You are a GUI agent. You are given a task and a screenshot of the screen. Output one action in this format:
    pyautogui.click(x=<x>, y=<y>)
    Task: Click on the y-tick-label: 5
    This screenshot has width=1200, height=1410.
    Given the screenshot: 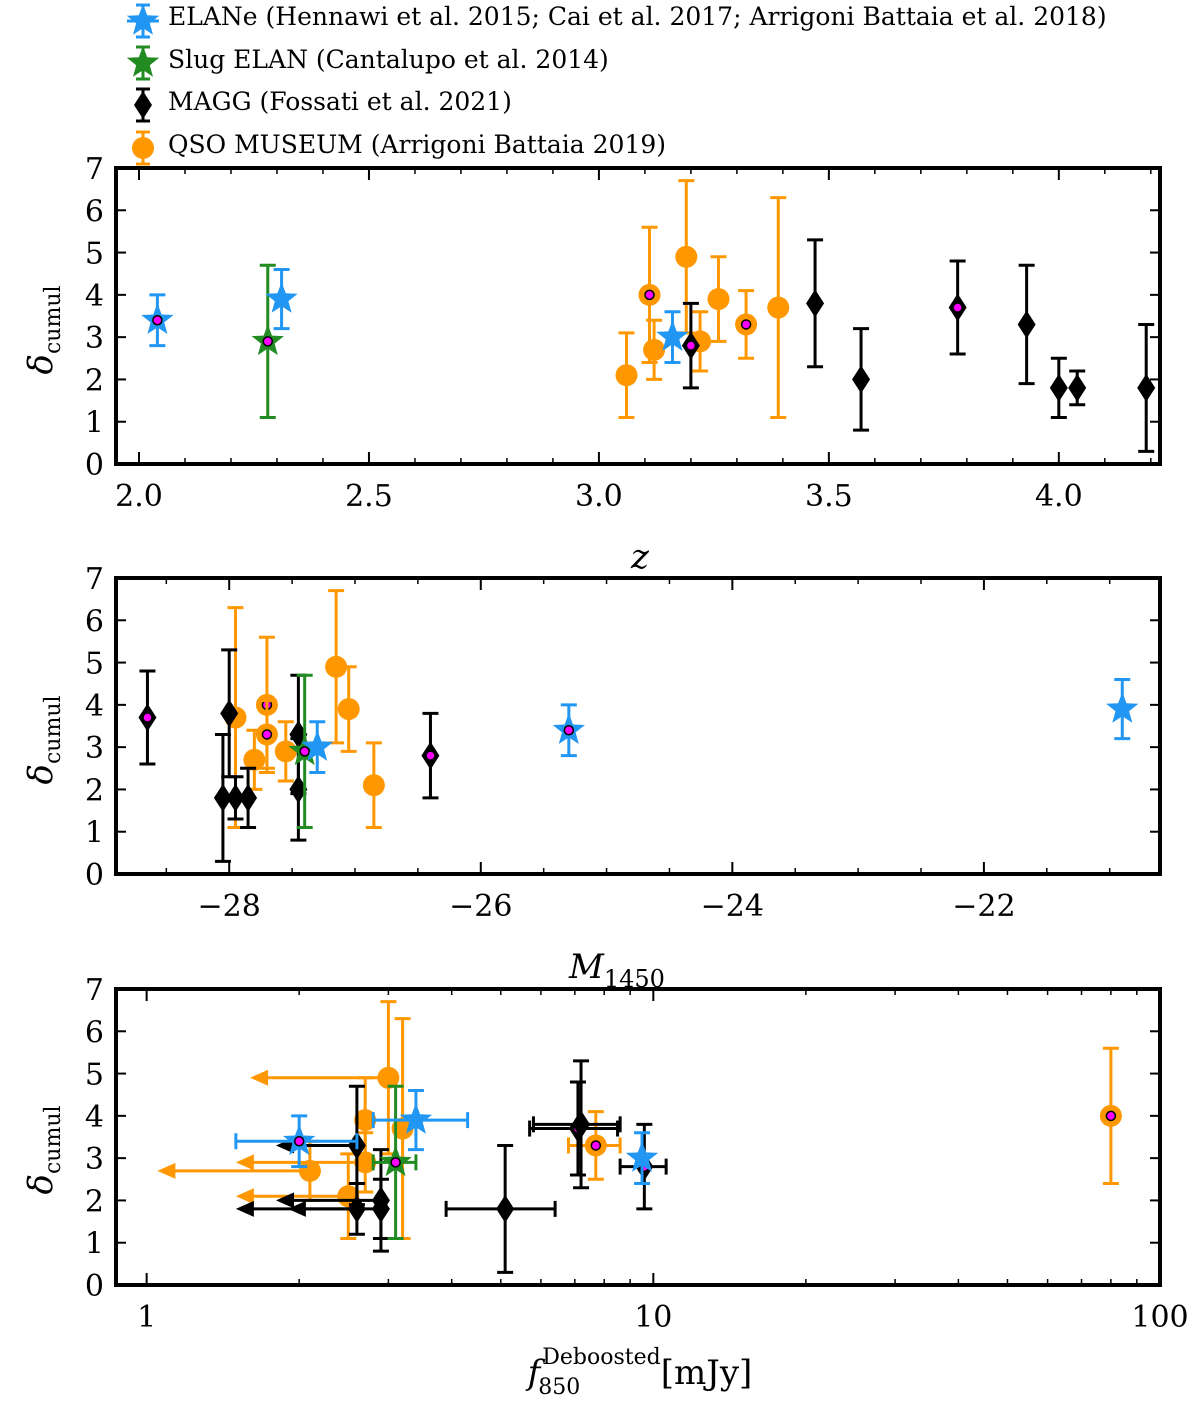 What is the action you would take?
    pyautogui.click(x=94, y=664)
    